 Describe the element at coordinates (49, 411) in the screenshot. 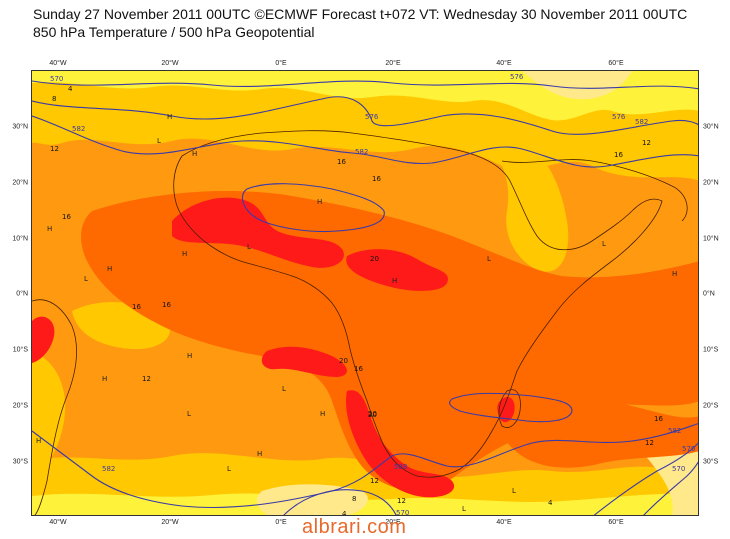

I see `temp-field-west-yellow` at that location.